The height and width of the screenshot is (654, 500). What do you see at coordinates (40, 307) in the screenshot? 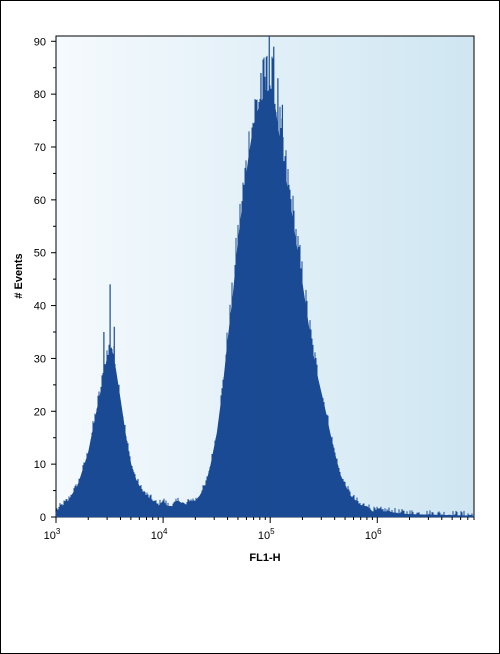
I see `y-tick-label: 40` at bounding box center [40, 307].